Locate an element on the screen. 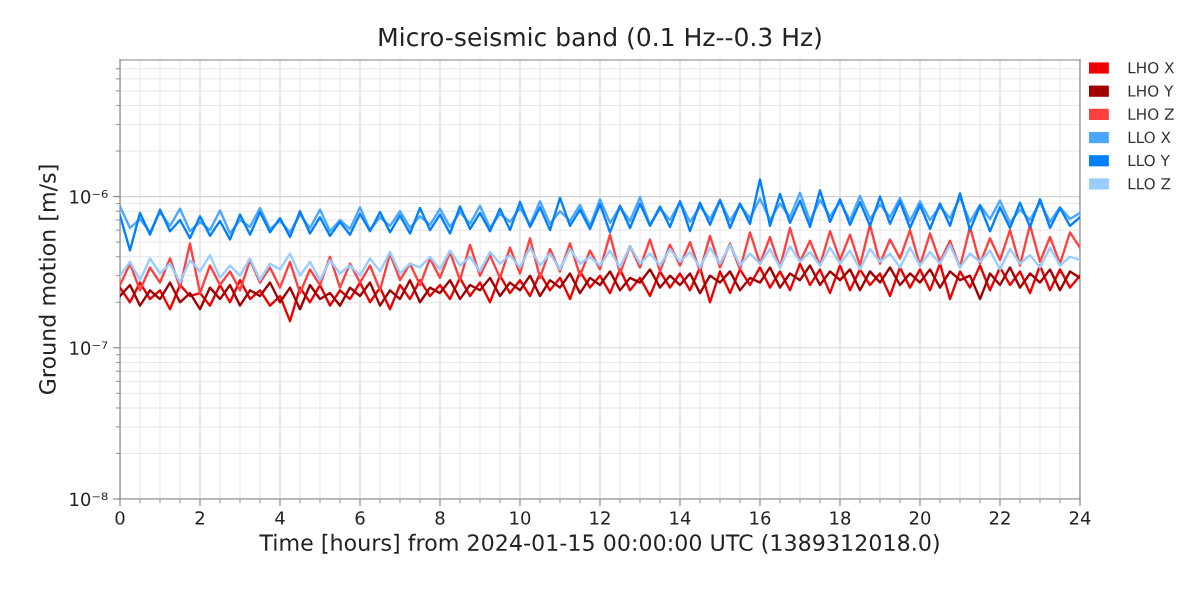 This screenshot has height=600, width=1200. x-tick-label: 24 is located at coordinates (1080, 518).